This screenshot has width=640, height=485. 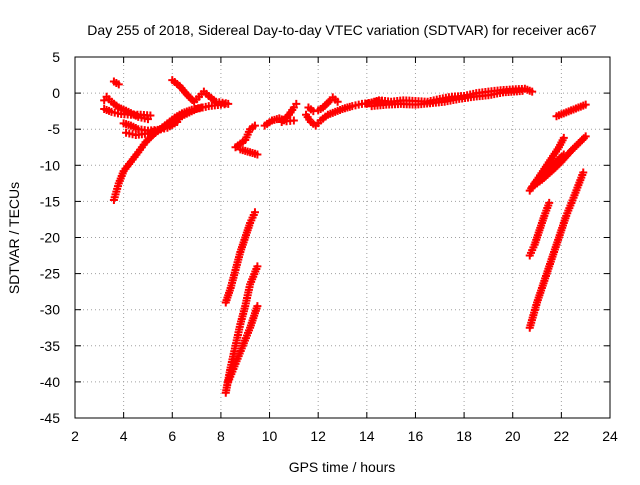 I want to click on series-arc-evening-steep-a, so click(x=539, y=229).